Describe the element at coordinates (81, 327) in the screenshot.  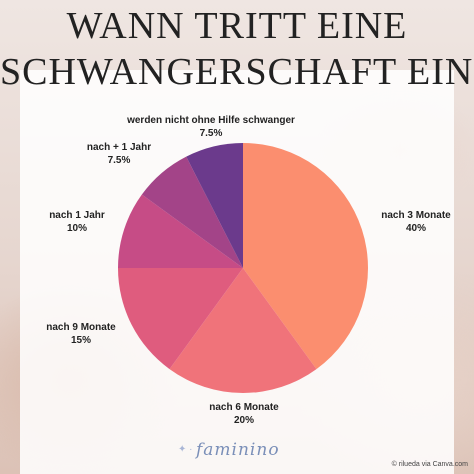
I see `slice-label-3: nach 9 Monate` at that location.